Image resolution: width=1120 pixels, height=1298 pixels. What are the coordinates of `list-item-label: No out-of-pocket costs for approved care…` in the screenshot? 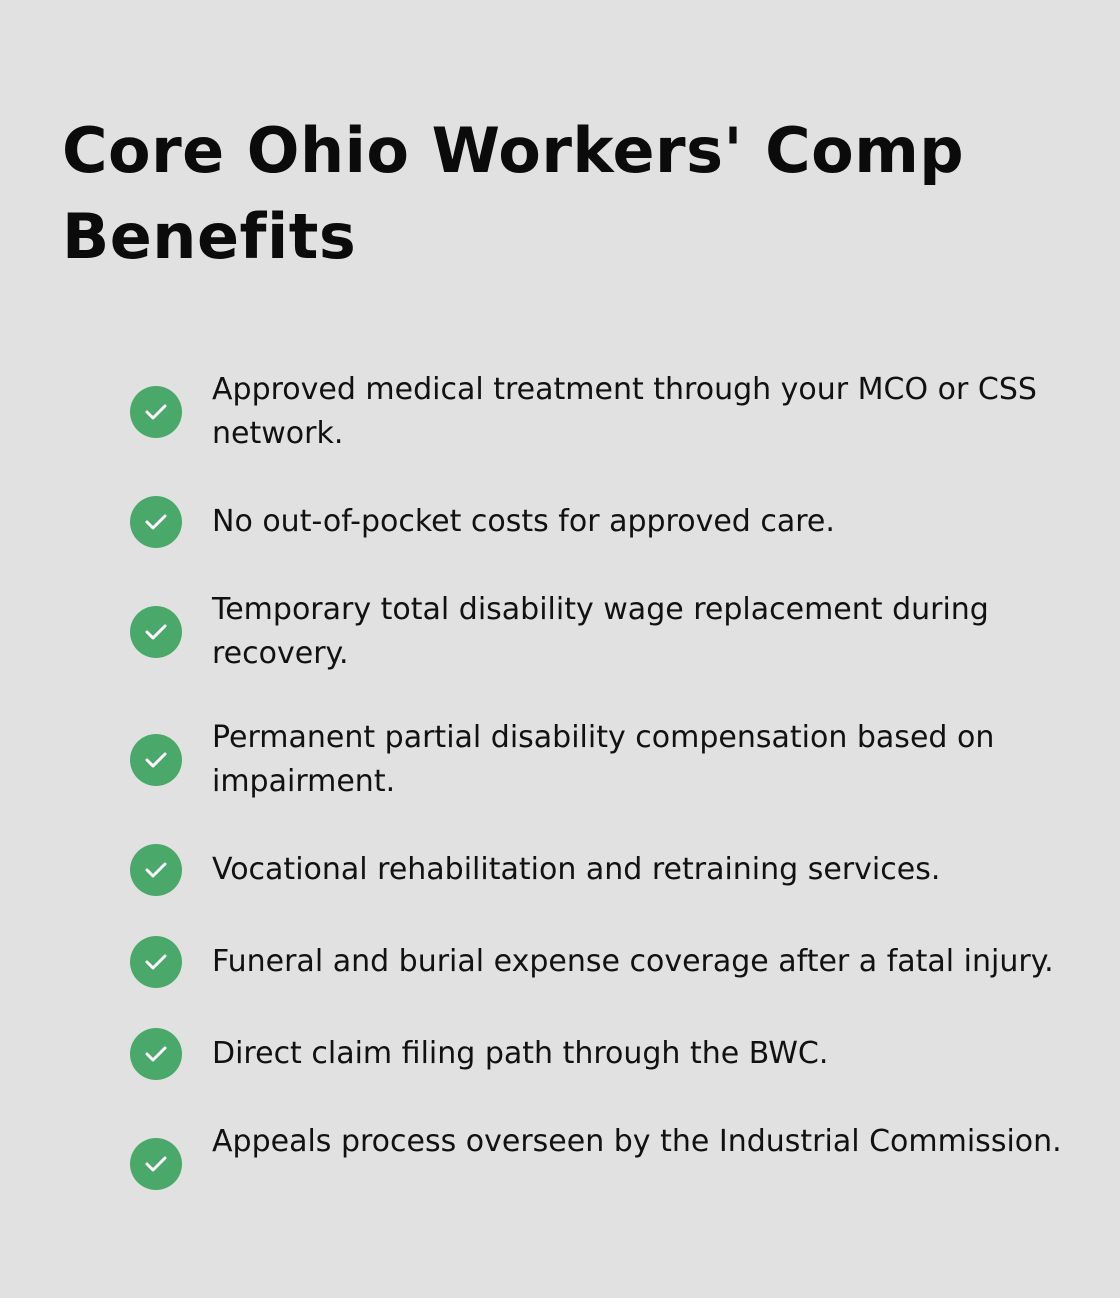 It's located at (523, 521).